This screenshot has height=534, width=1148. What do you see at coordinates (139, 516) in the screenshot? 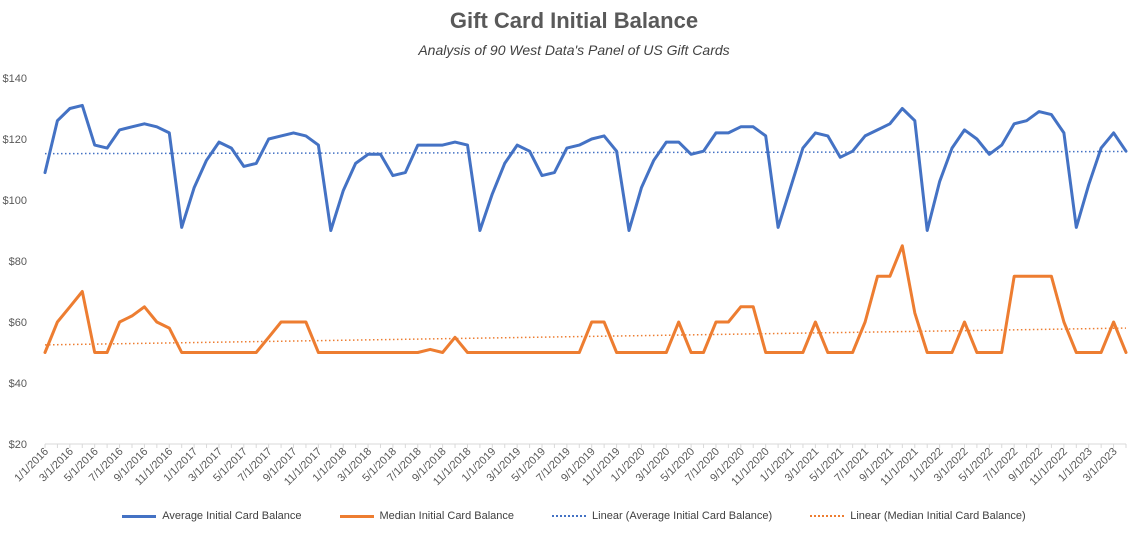
I see `legend-swatch-average` at bounding box center [139, 516].